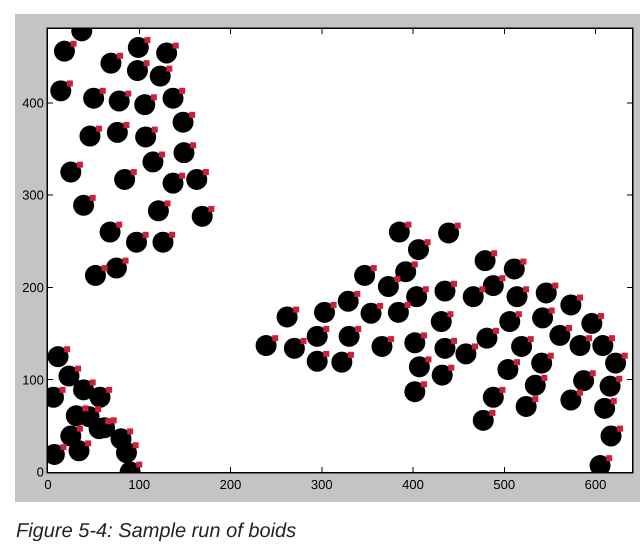  What do you see at coordinates (33, 102) in the screenshot?
I see `y-tick-label: 400` at bounding box center [33, 102].